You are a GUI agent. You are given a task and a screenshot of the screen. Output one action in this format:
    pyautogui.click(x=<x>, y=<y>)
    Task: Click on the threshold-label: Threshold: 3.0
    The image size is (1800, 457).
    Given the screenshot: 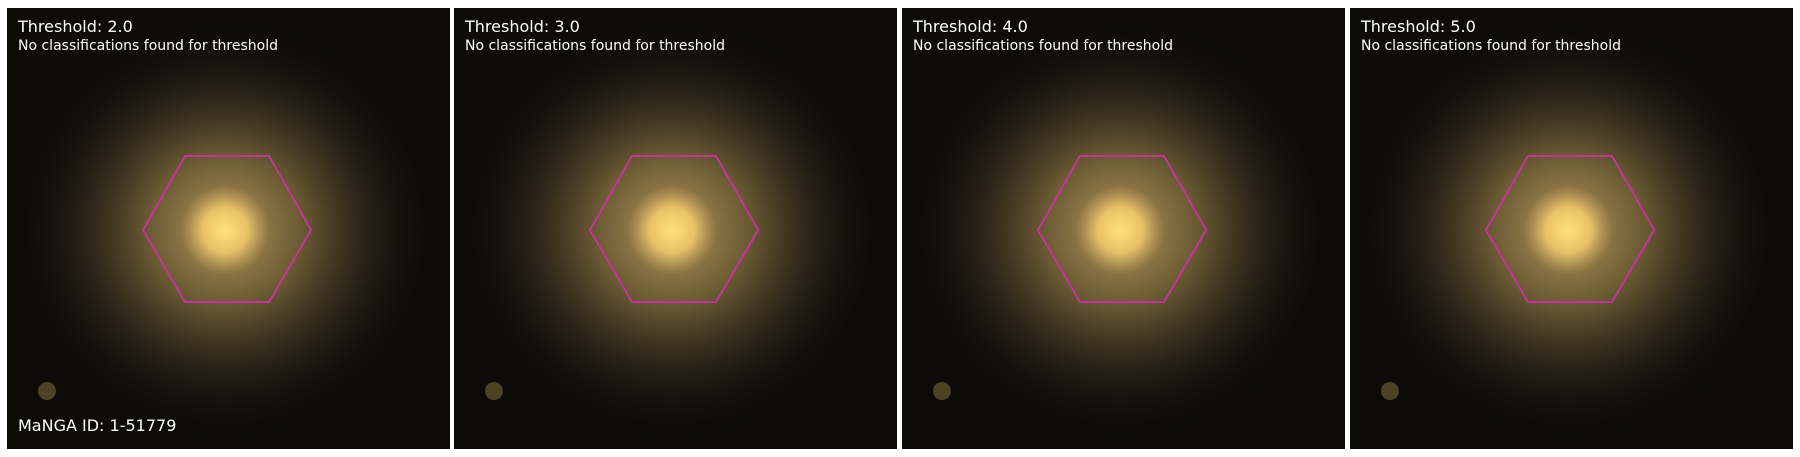 What is the action you would take?
    pyautogui.click(x=522, y=26)
    